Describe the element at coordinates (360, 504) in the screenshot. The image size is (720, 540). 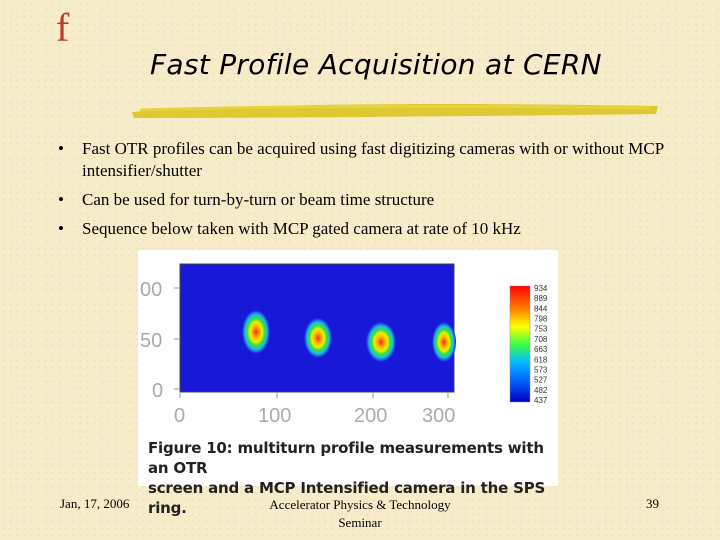
I see `footer-event-line: Accelerator Physics & Technology` at that location.